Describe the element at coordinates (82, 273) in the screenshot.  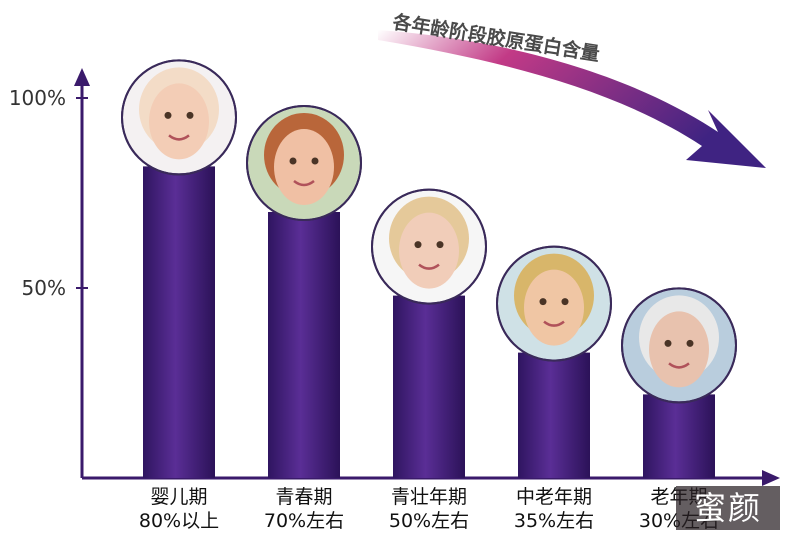
I see `y-axis` at that location.